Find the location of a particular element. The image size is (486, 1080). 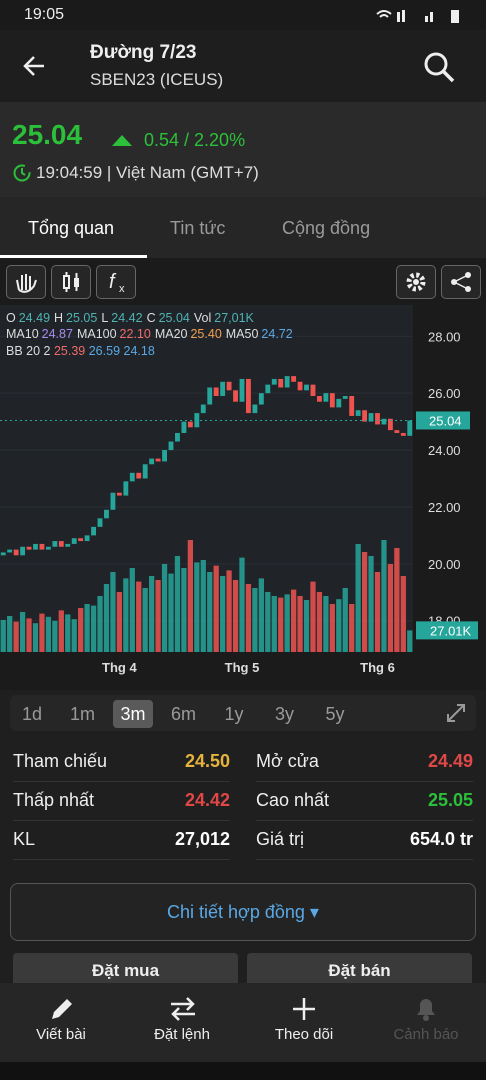

range-button: 3y is located at coordinates (284, 714).